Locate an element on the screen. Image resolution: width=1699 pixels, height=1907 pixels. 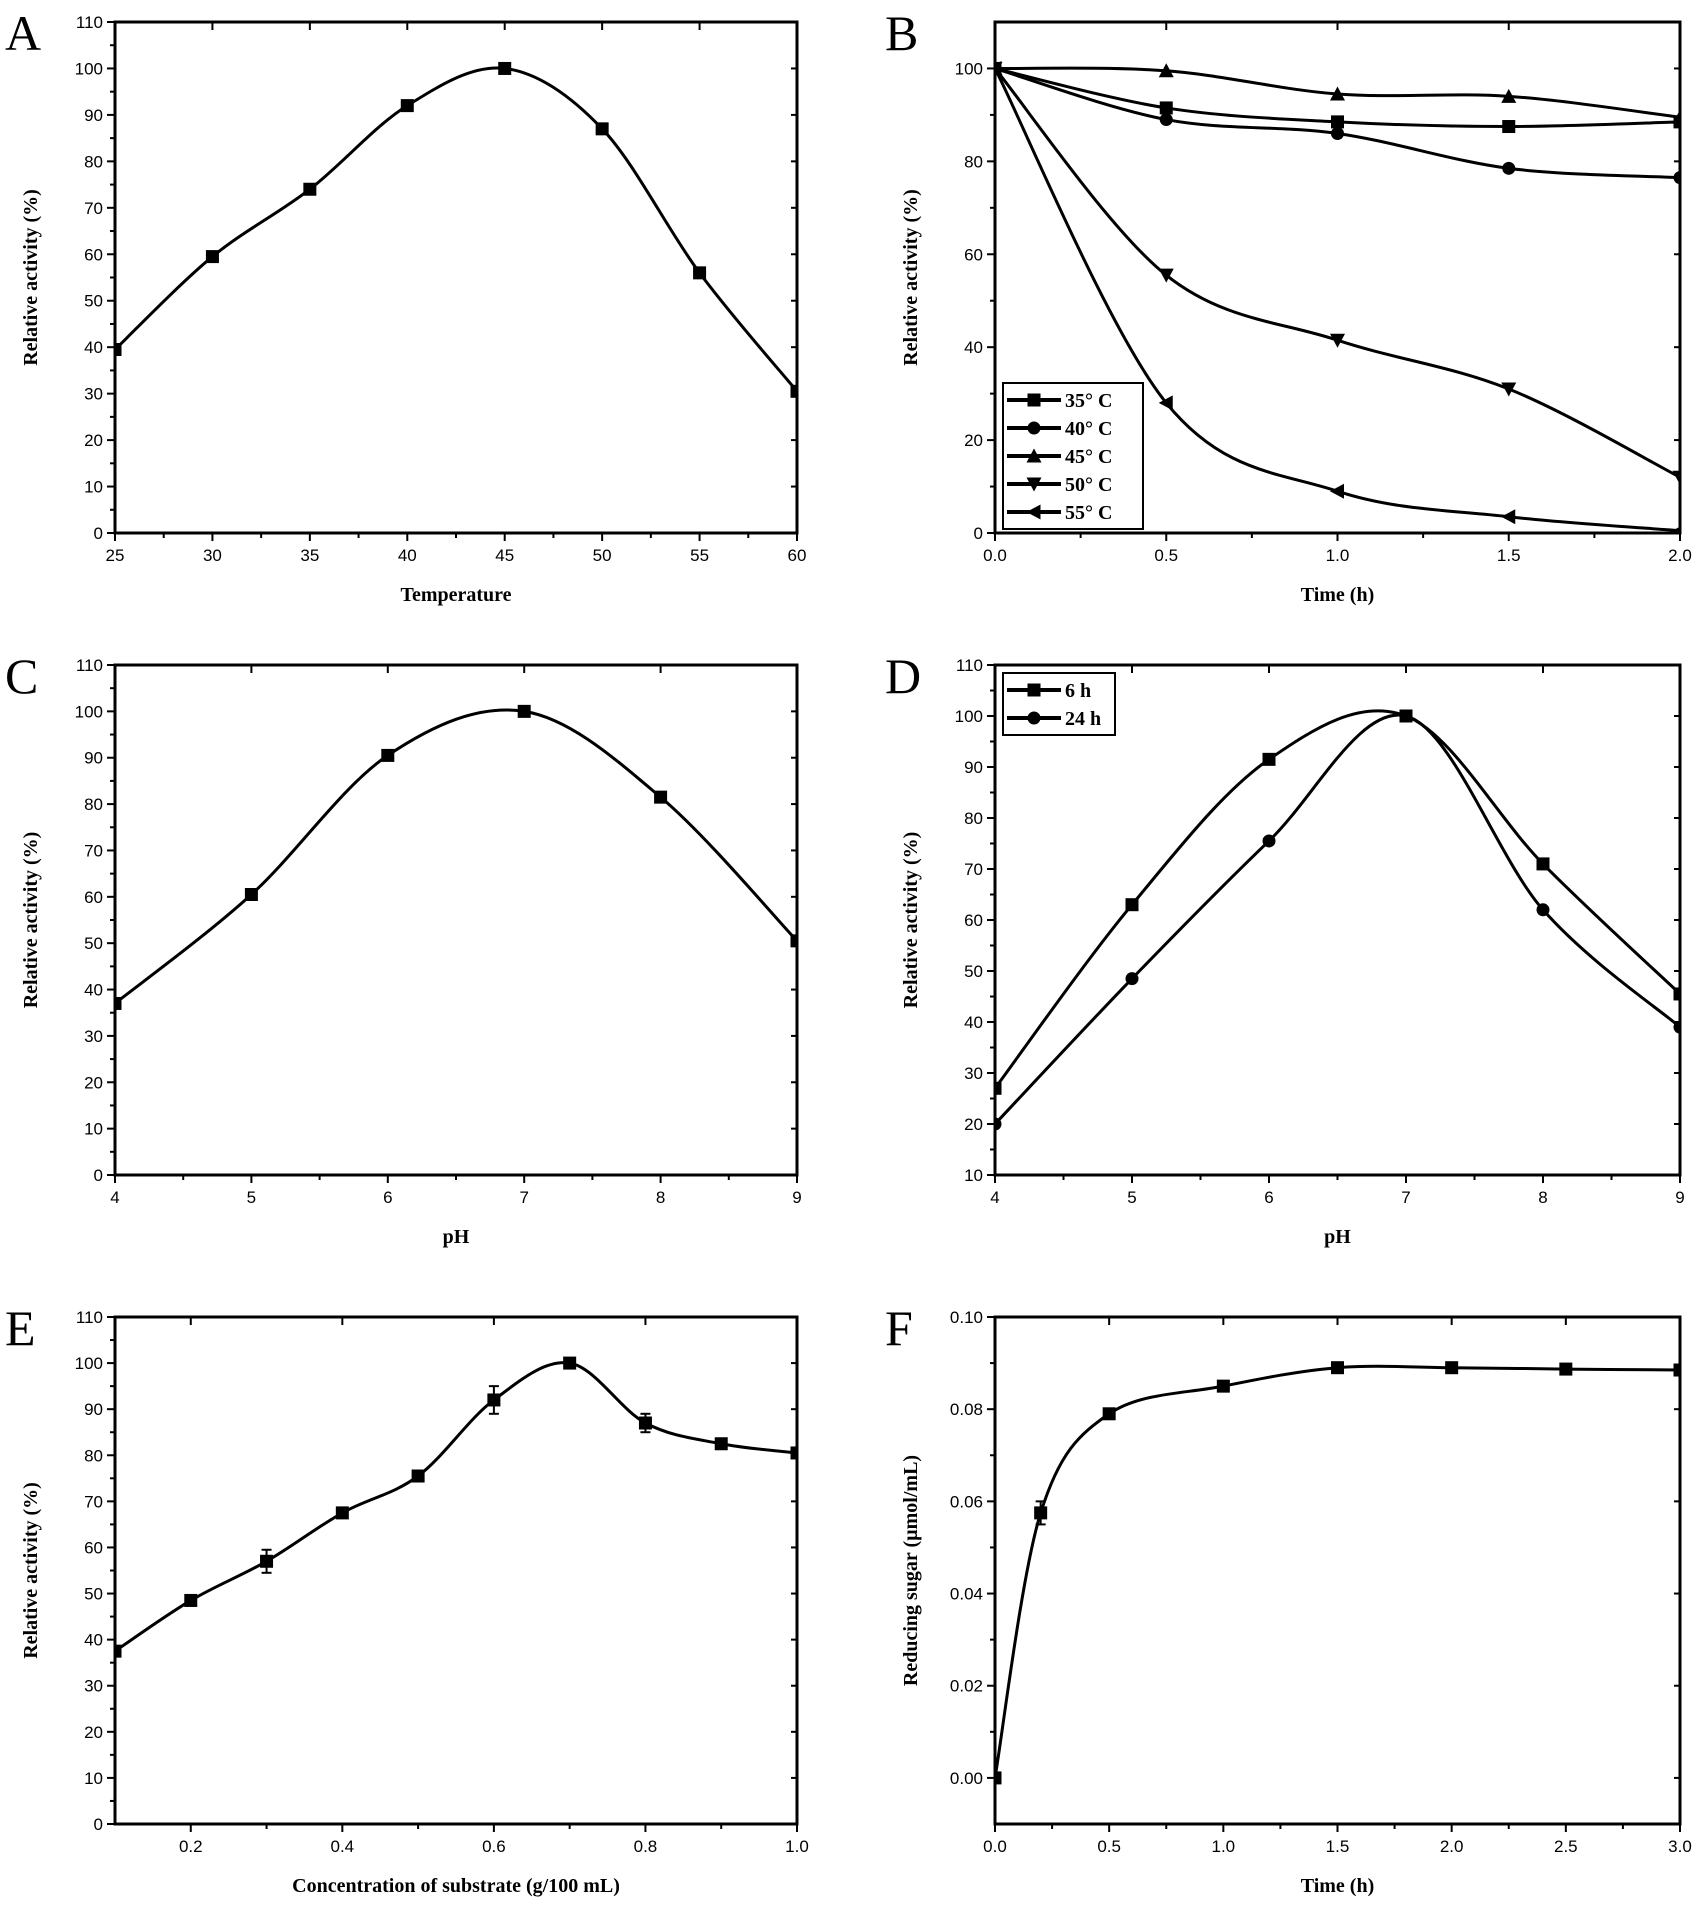
y-tick-label: 0.06 is located at coordinates (966, 1501).